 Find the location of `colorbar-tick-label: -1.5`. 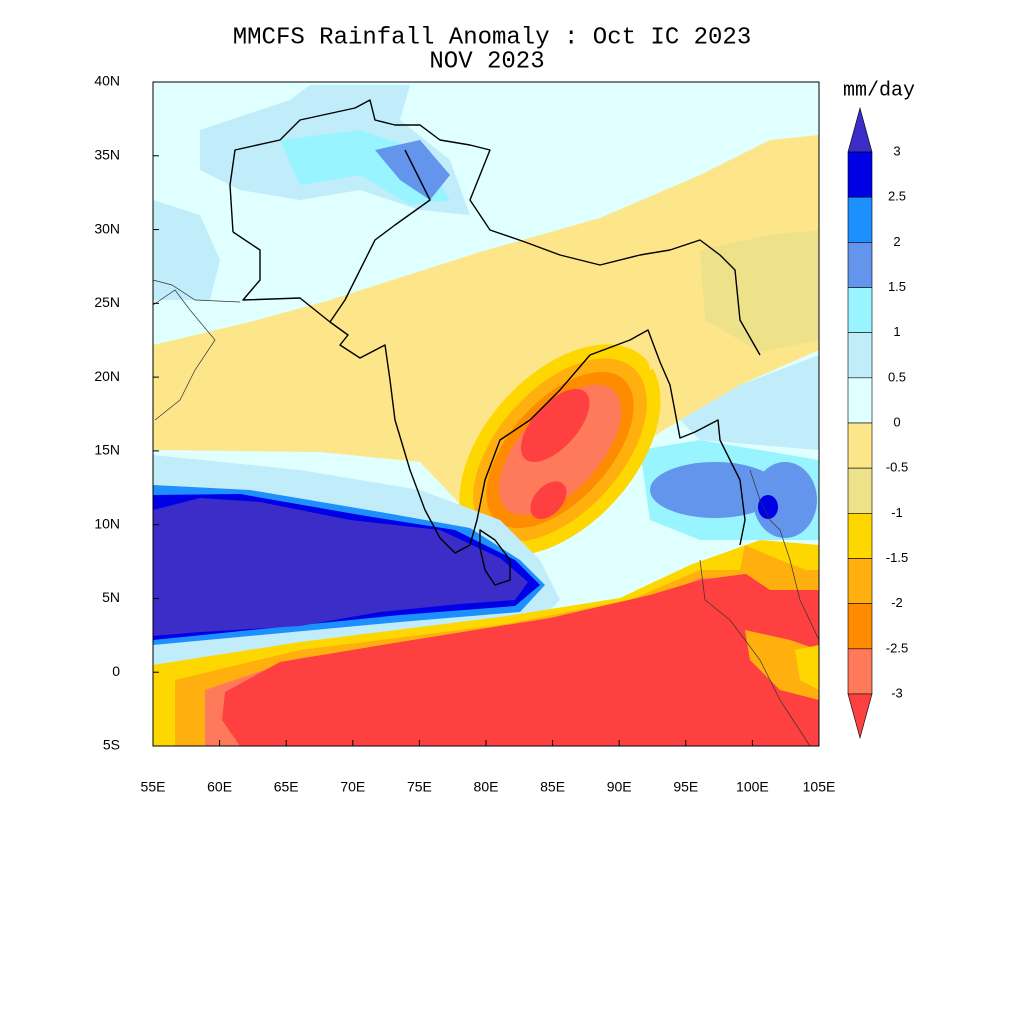

colorbar-tick-label: -1.5 is located at coordinates (897, 557).